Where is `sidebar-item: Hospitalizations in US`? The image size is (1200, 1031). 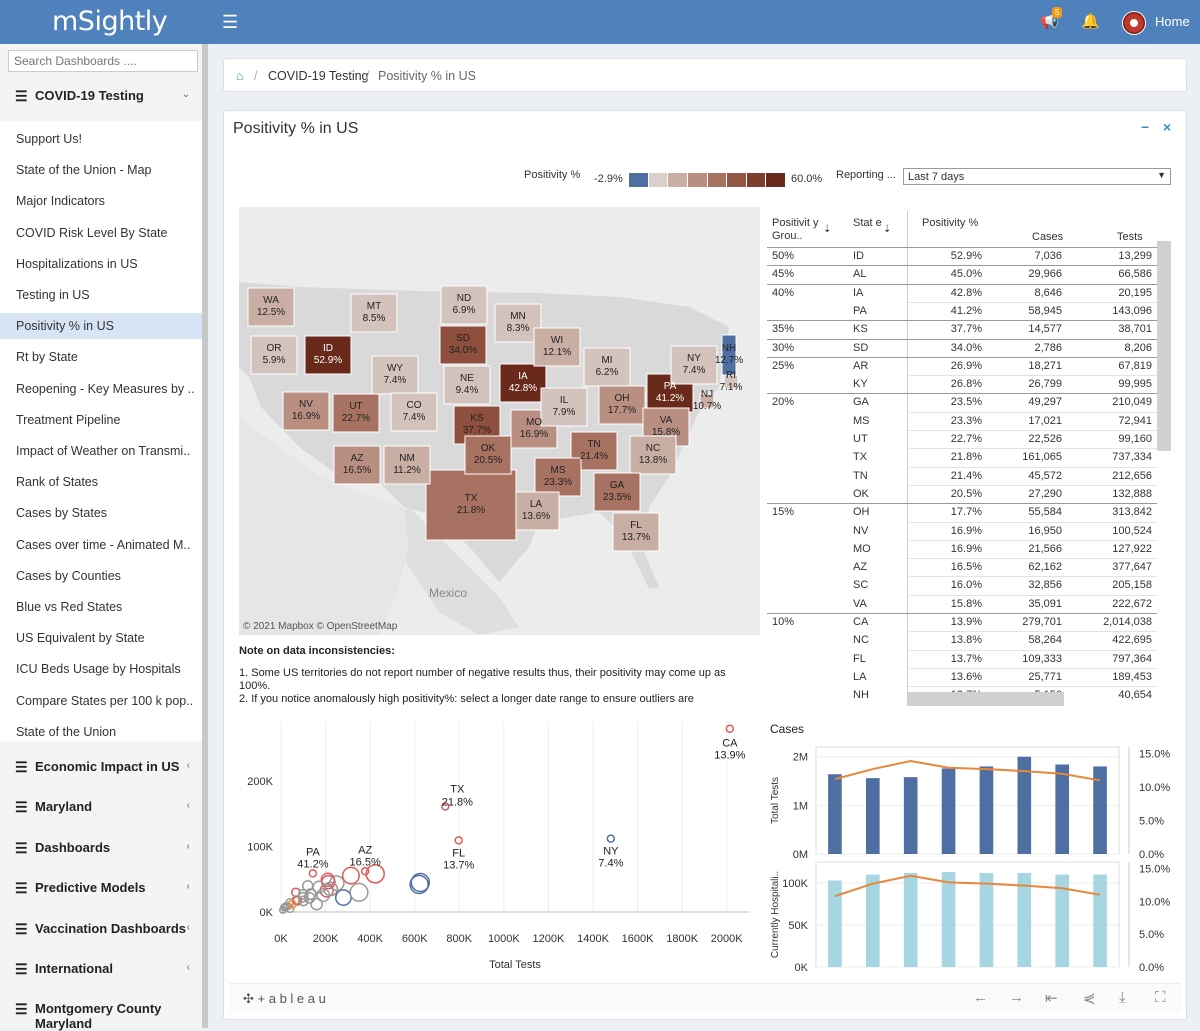 sidebar-item: Hospitalizations in US is located at coordinates (77, 263).